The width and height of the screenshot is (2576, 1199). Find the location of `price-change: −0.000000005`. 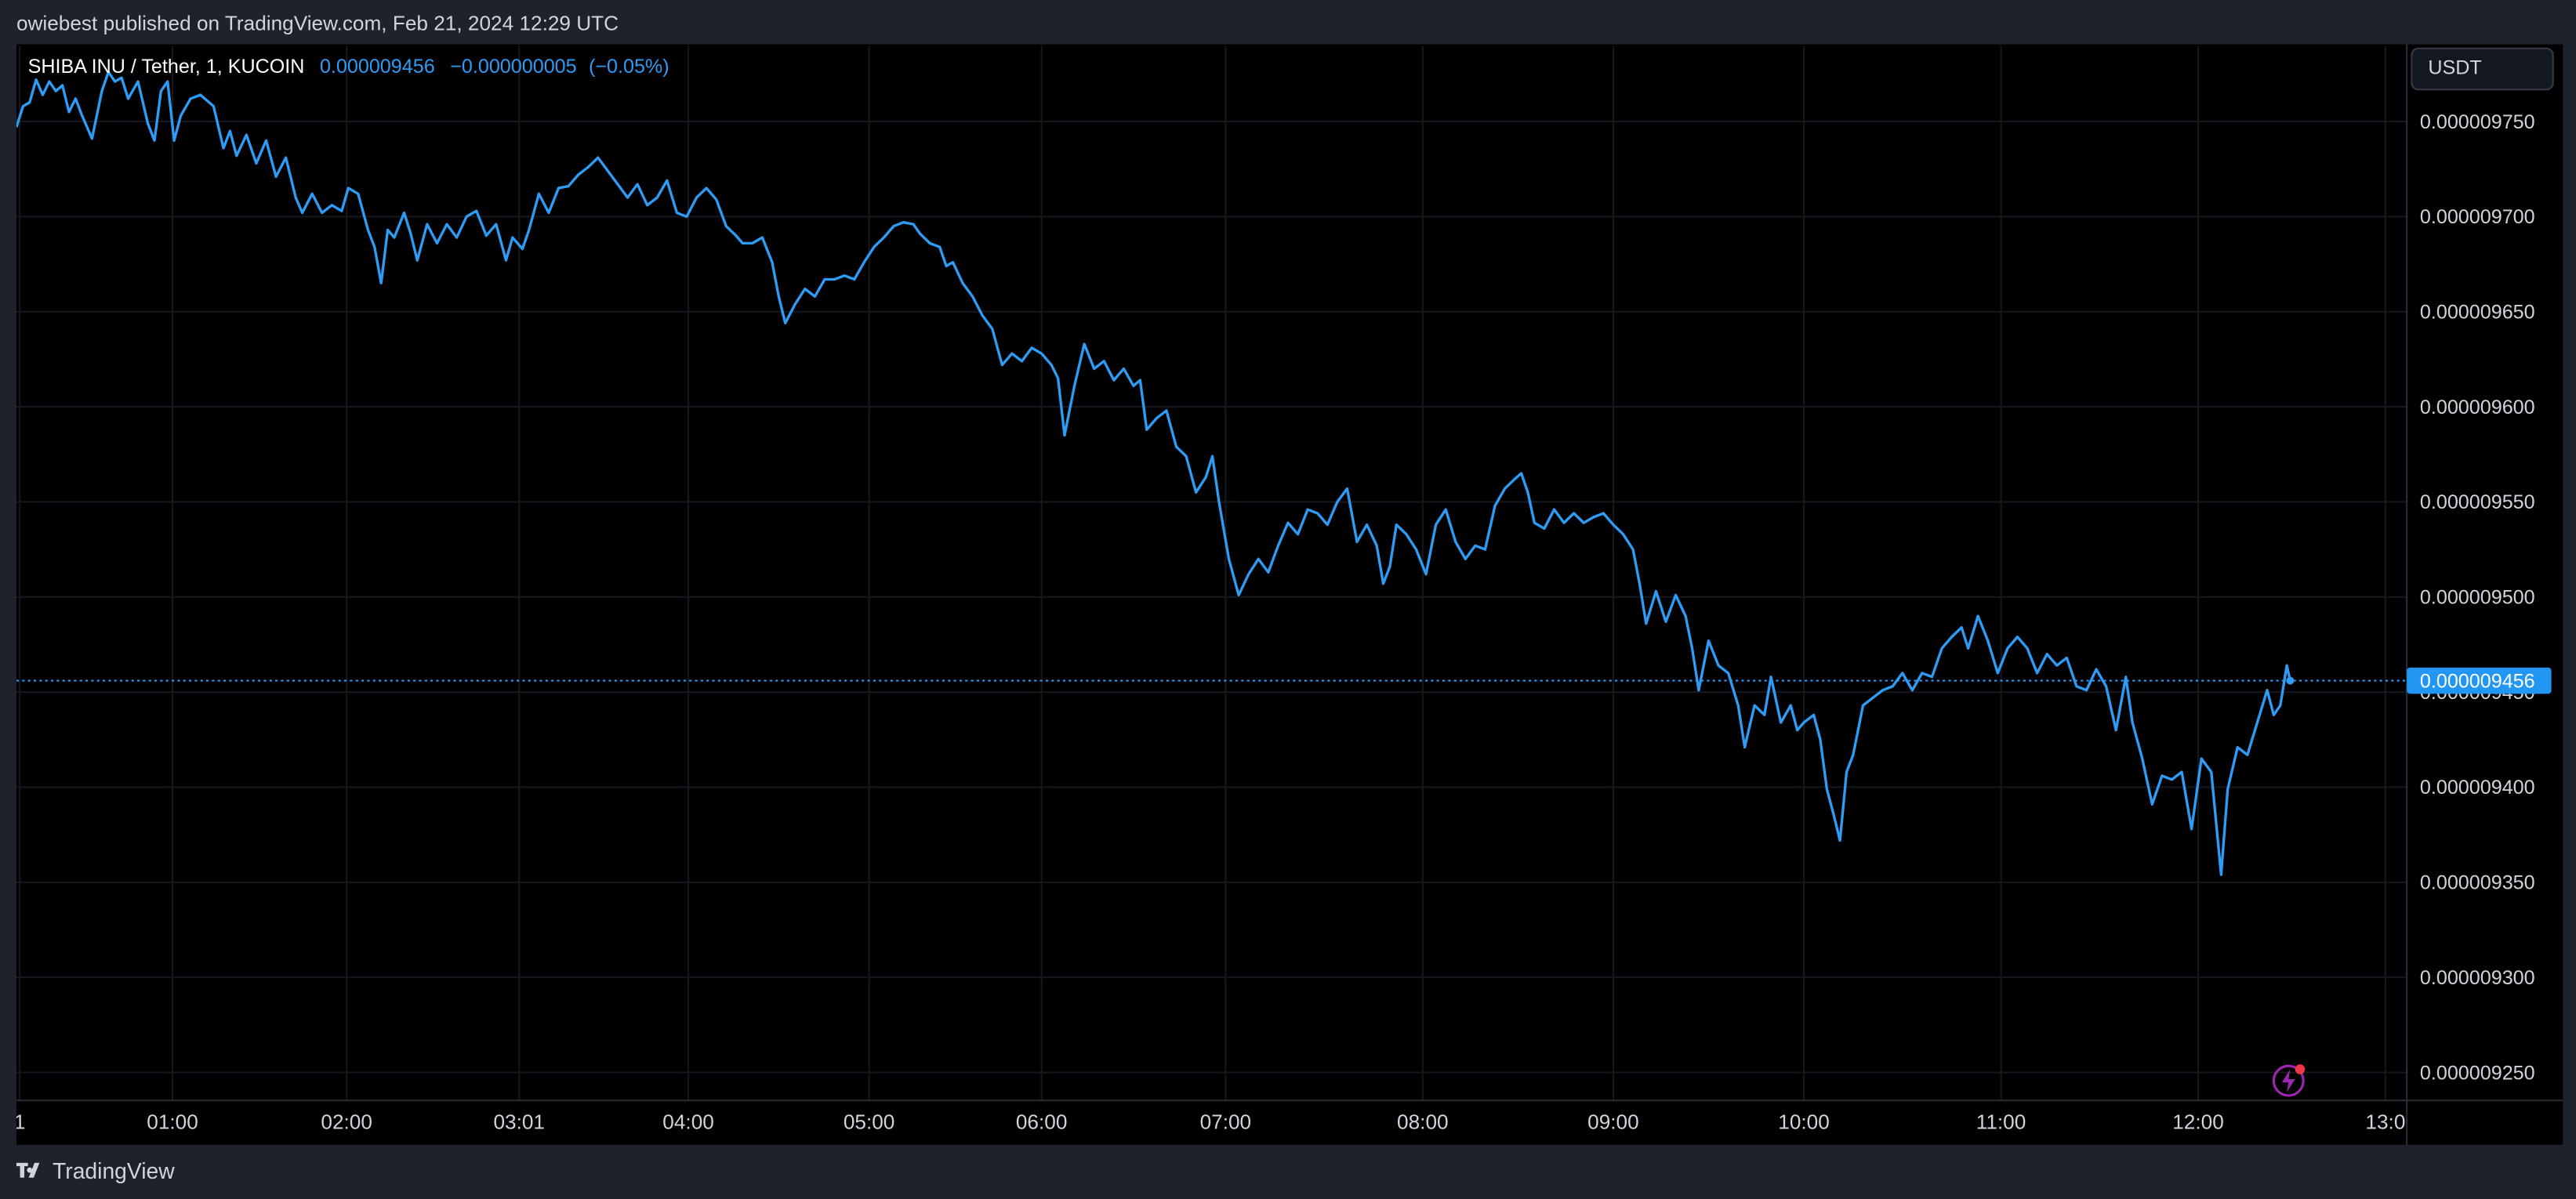

price-change: −0.000000005 is located at coordinates (513, 67).